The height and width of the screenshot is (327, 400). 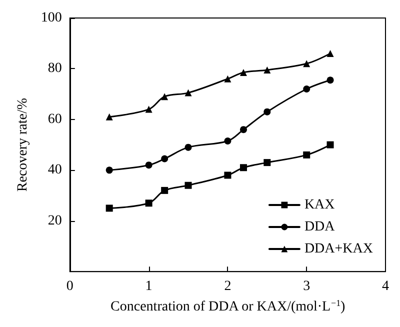 What do you see at coordinates (320, 227) in the screenshot?
I see `legend-label: DDA` at bounding box center [320, 227].